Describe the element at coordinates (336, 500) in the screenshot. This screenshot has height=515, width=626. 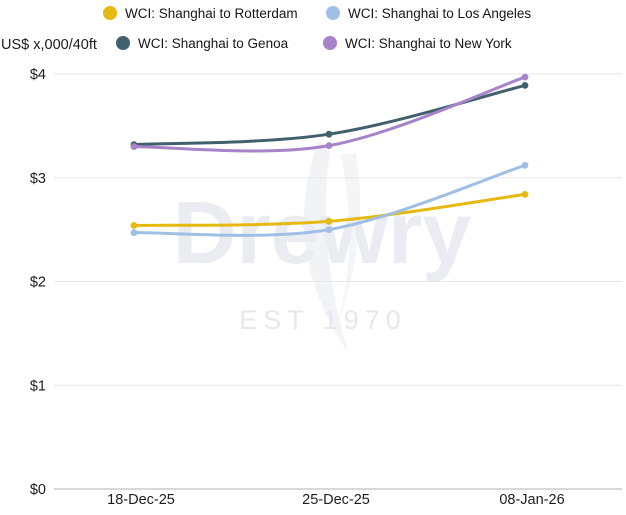
I see `x-tick-label: 25-Dec-25` at that location.